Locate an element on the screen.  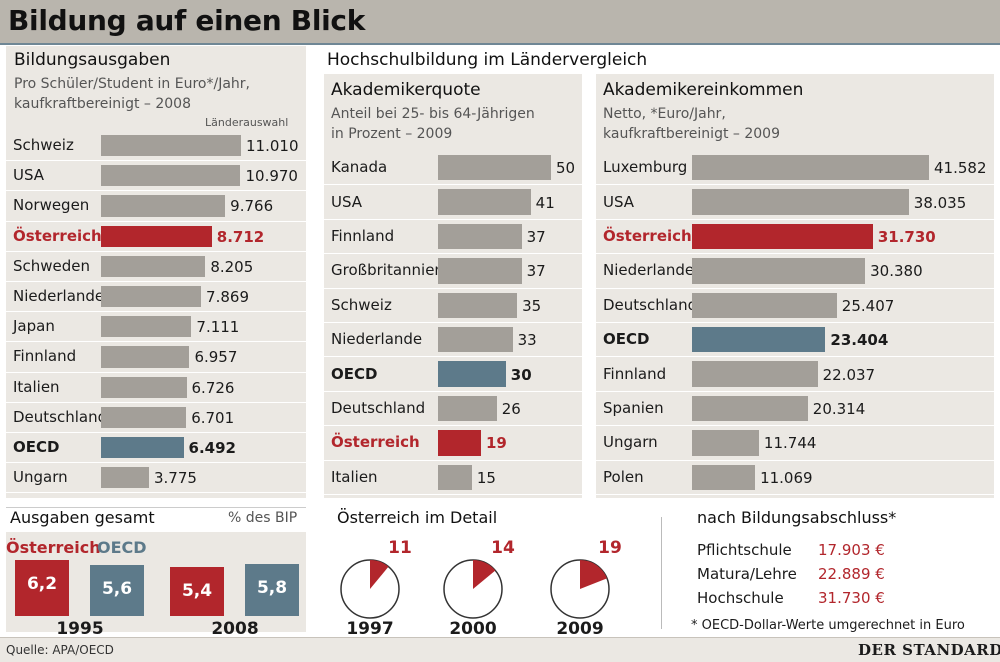
bar-row-grossbritannien: Großbritannien 37 is located at coordinates (453, 271).